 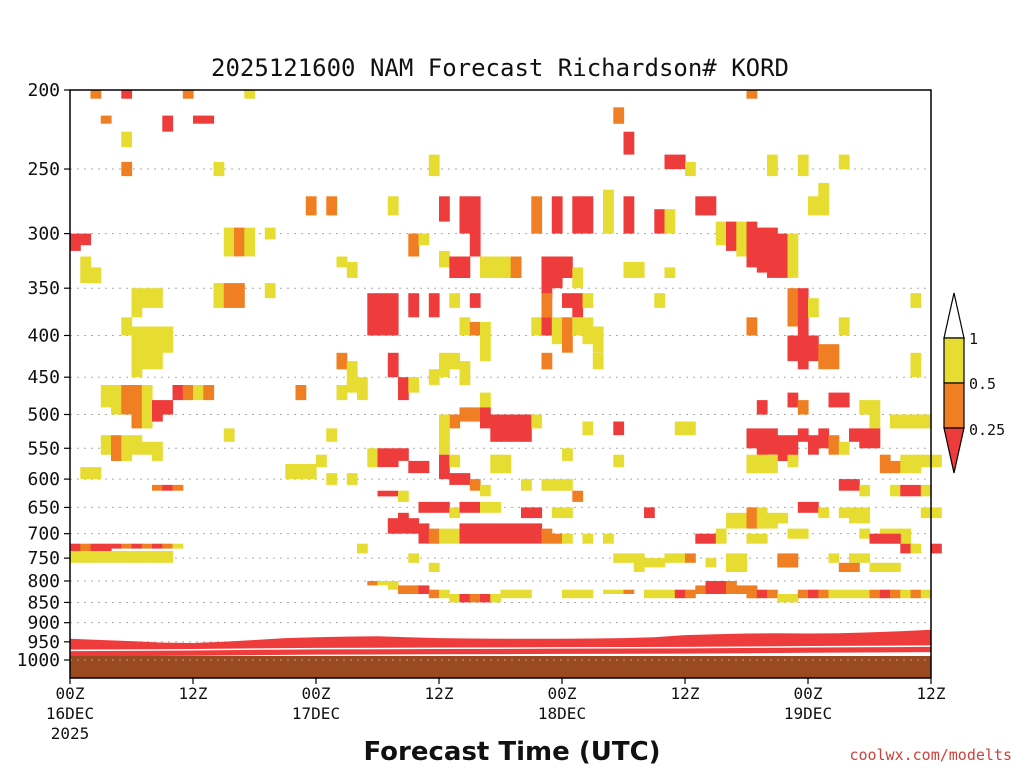 What do you see at coordinates (500, 667) in the screenshot?
I see `ground-fill` at bounding box center [500, 667].